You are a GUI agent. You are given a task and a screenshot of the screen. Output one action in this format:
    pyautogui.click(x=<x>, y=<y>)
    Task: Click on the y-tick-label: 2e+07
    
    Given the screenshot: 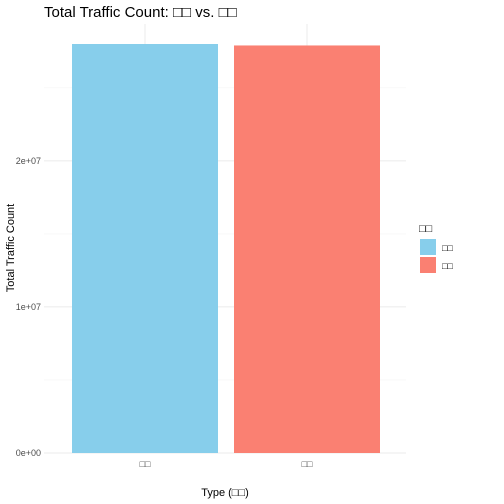 What is the action you would take?
    pyautogui.click(x=28, y=161)
    